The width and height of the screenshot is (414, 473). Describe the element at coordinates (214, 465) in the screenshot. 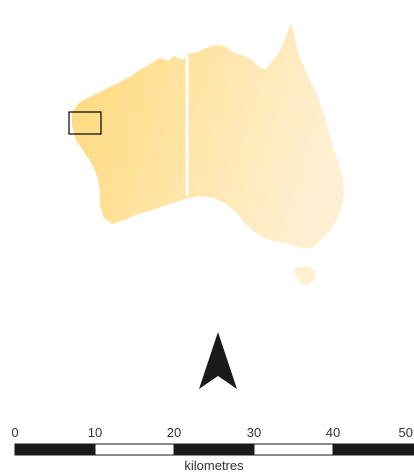

I see `scale-unit-label: kilometres` at that location.